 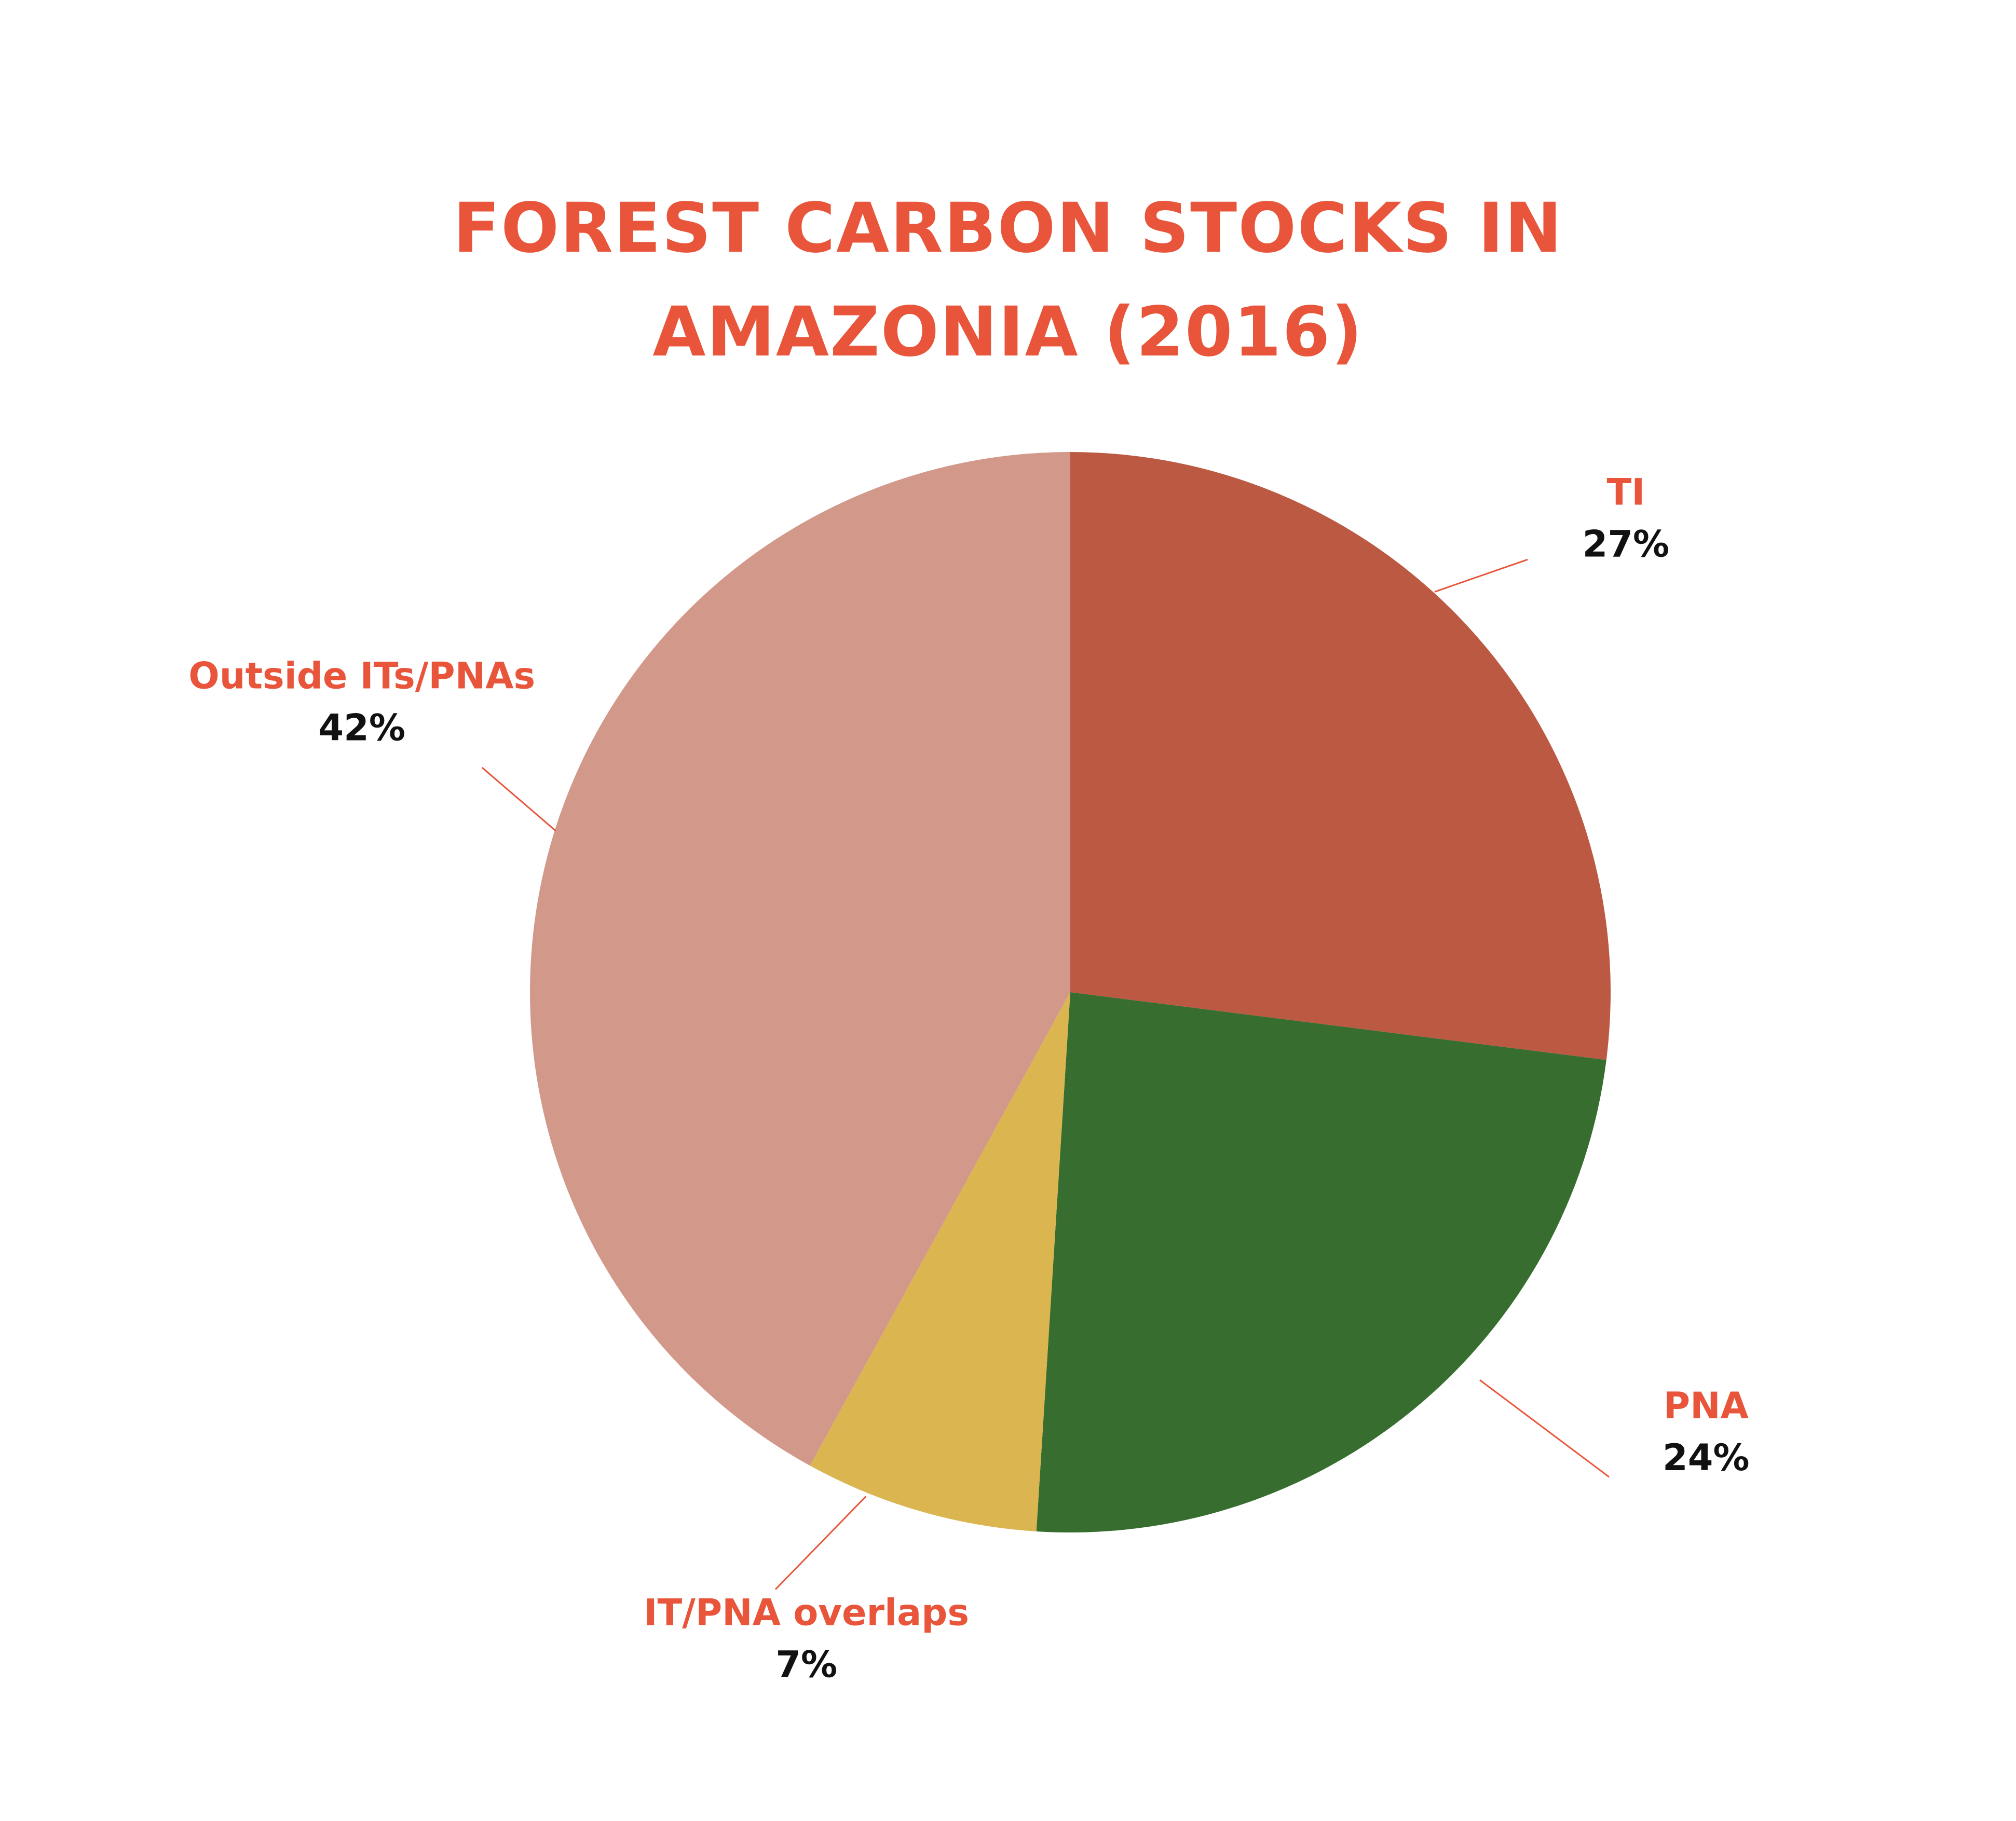 I want to click on value-label: 7%, so click(x=806, y=1665).